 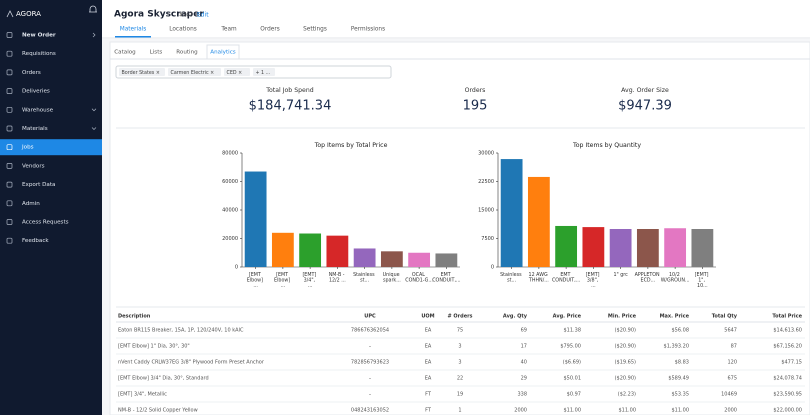 I want to click on table-cell: $50.01, so click(x=573, y=379).